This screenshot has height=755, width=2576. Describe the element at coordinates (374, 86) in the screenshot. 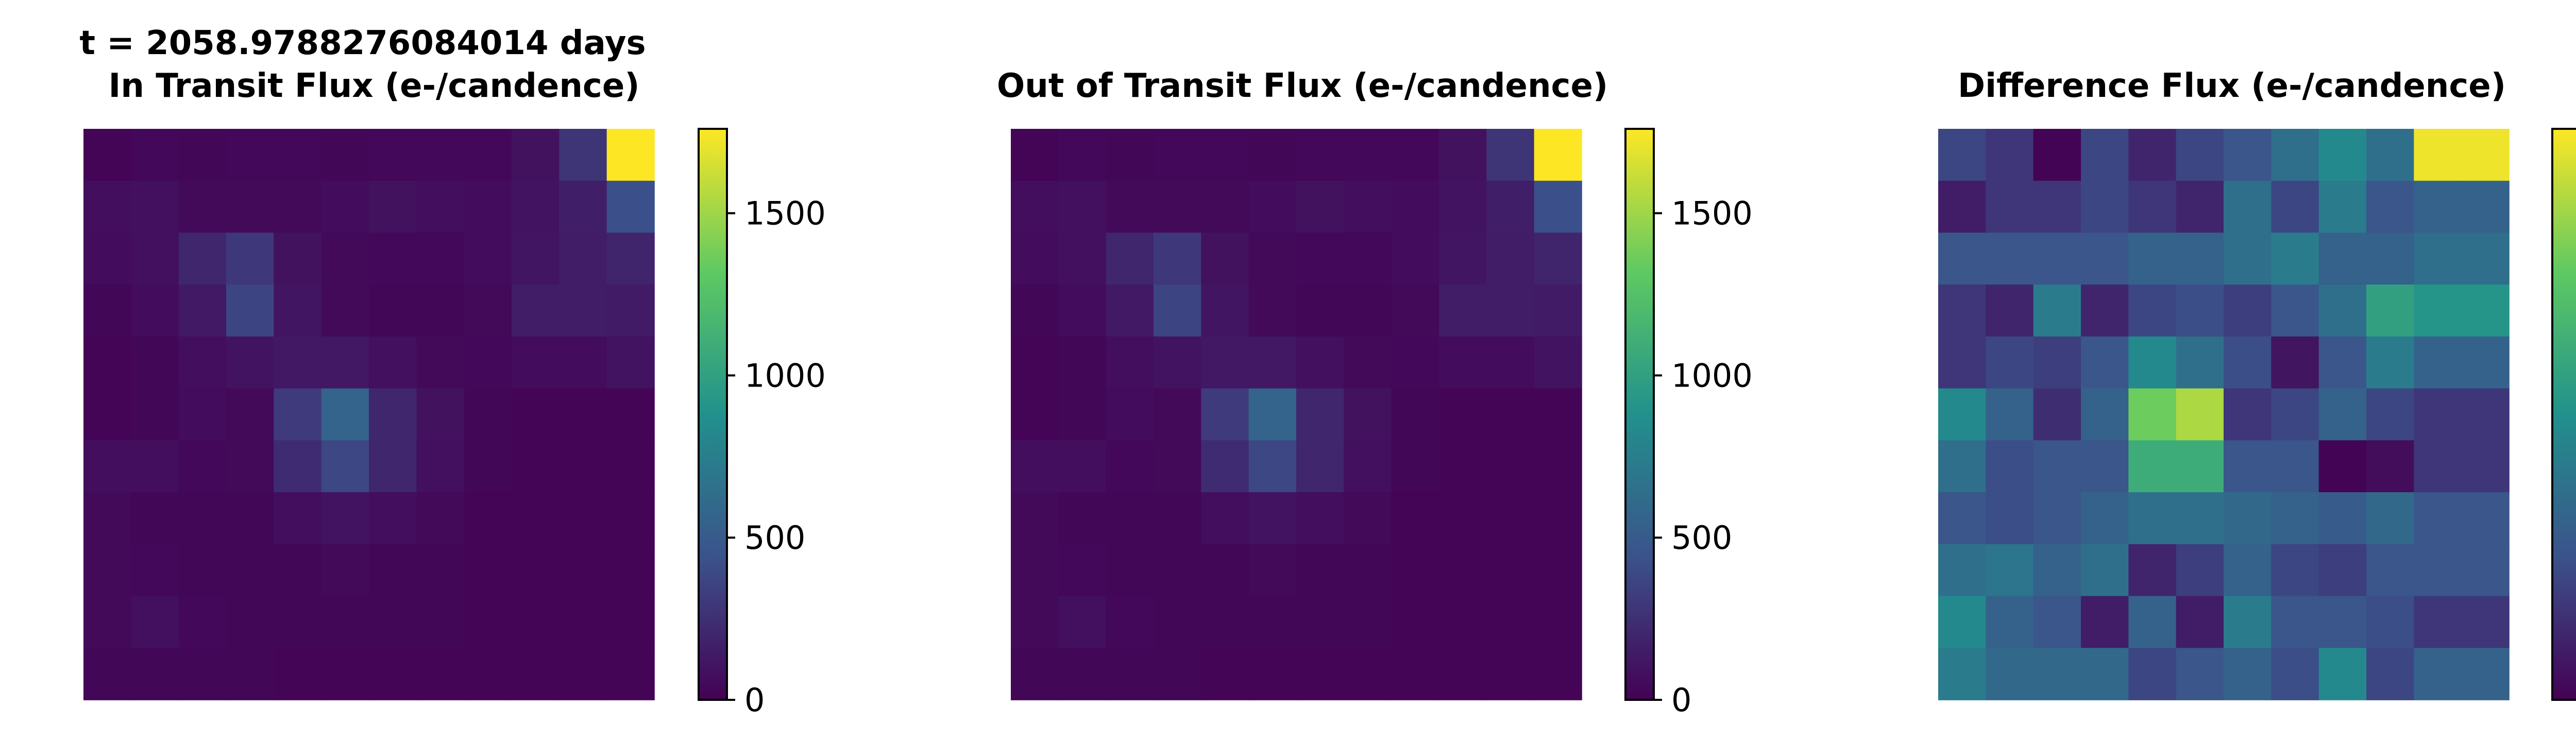

I see `panel-title: In Transit Flux (e-/candence)` at that location.